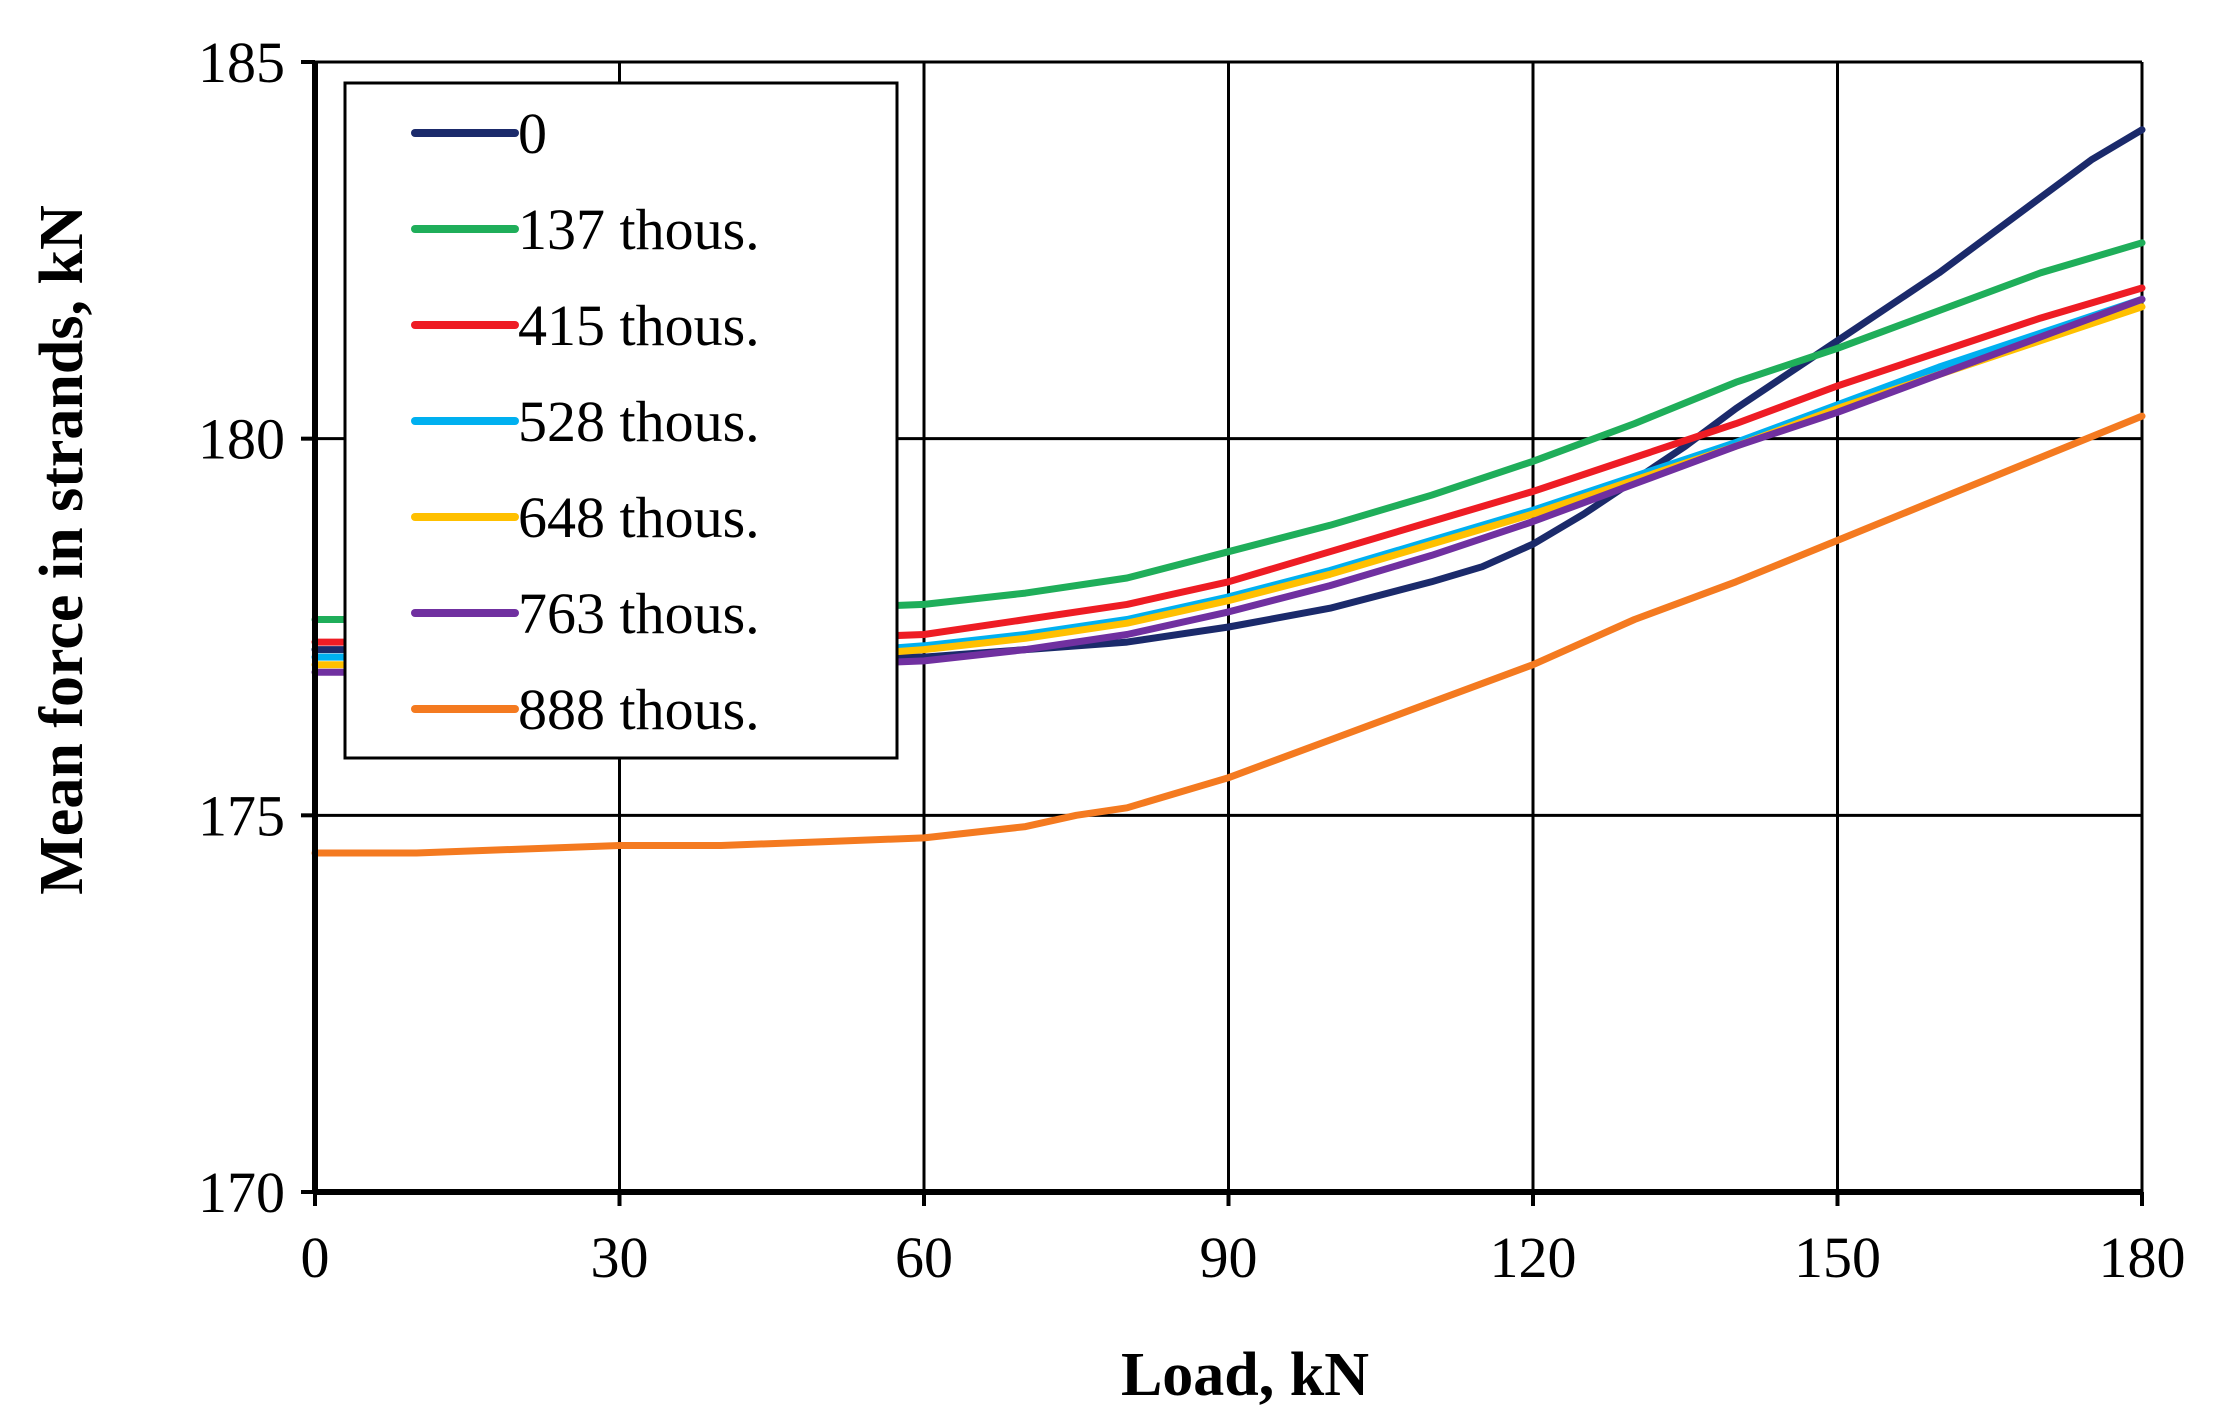 The height and width of the screenshot is (1426, 2215). I want to click on x-tick-label: 60, so click(924, 1257).